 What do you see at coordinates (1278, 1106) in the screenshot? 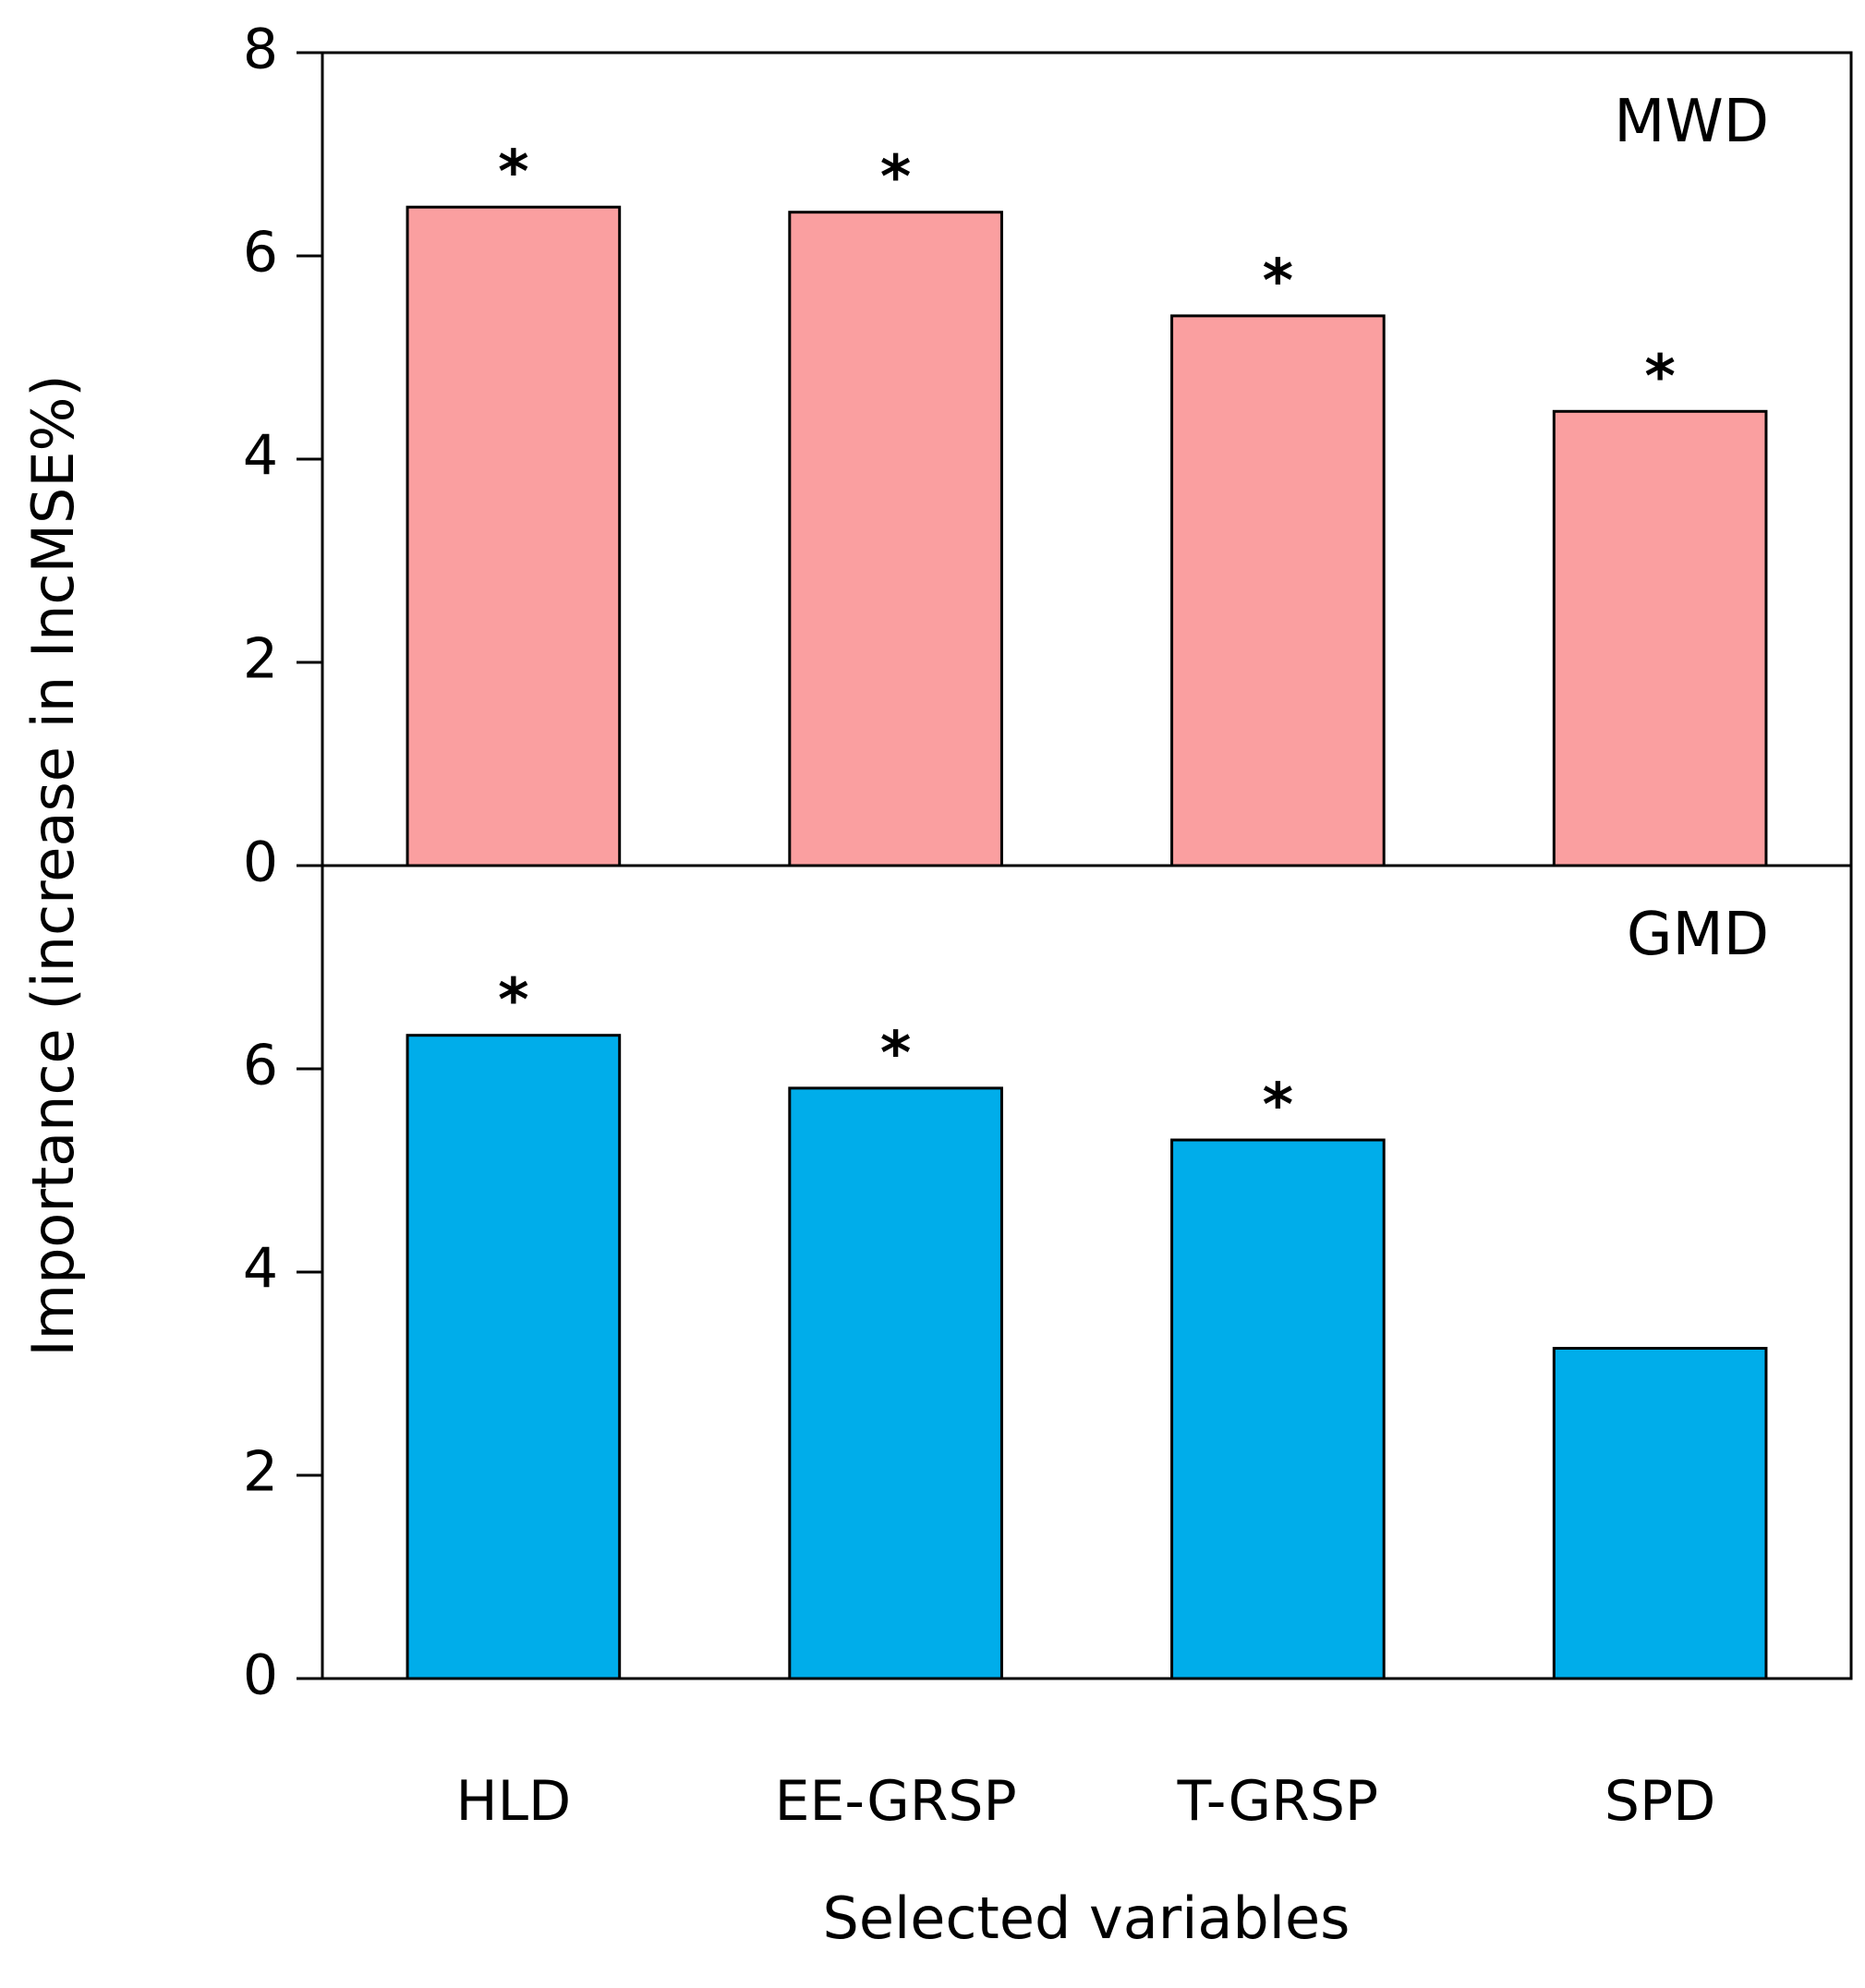
I see `gmd-significance-t-grsp: *` at bounding box center [1278, 1106].